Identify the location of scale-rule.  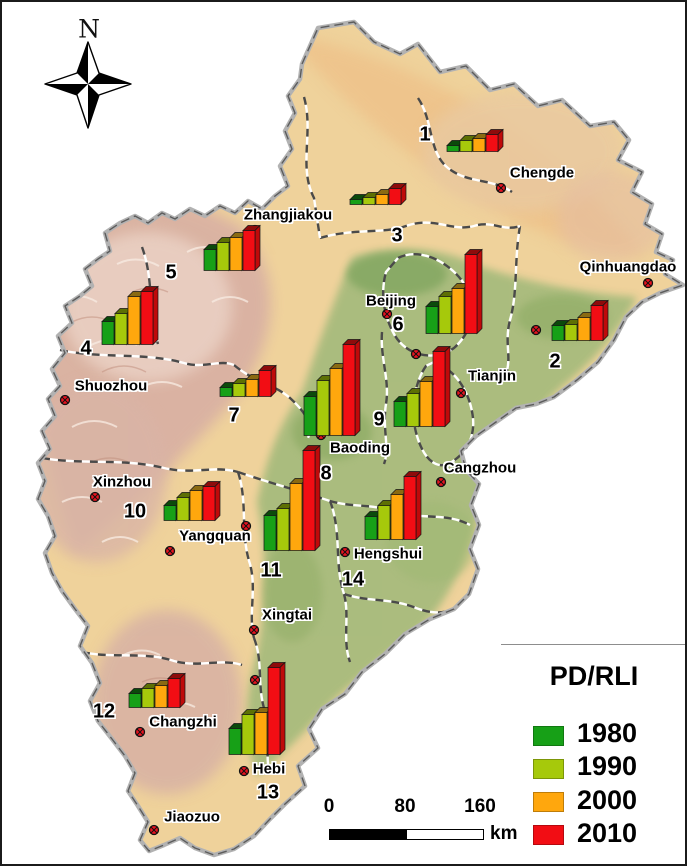
(406, 834).